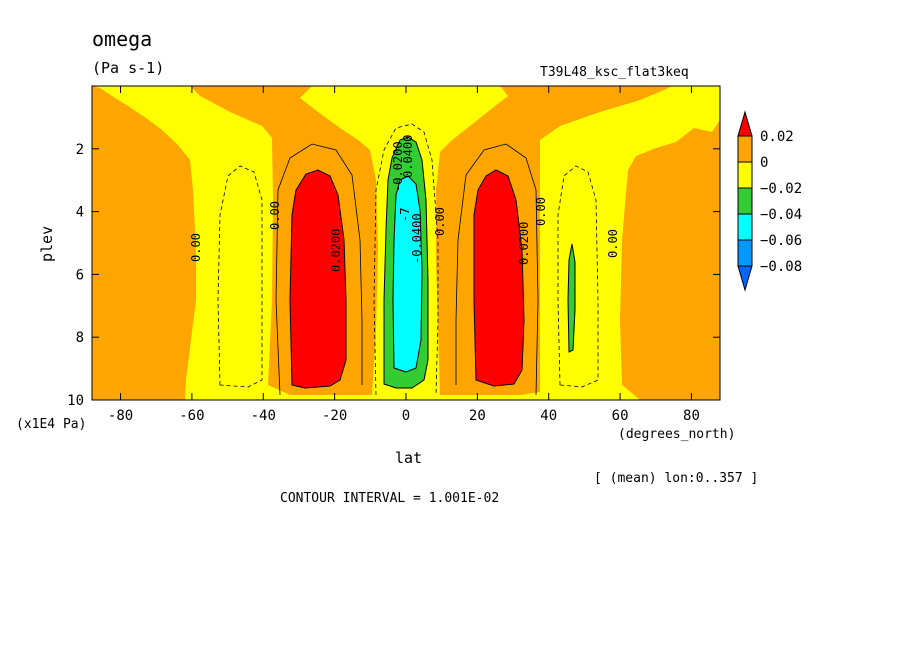 This screenshot has height=654, width=904. Describe the element at coordinates (408, 156) in the screenshot. I see `contour-label: 0.0400` at that location.